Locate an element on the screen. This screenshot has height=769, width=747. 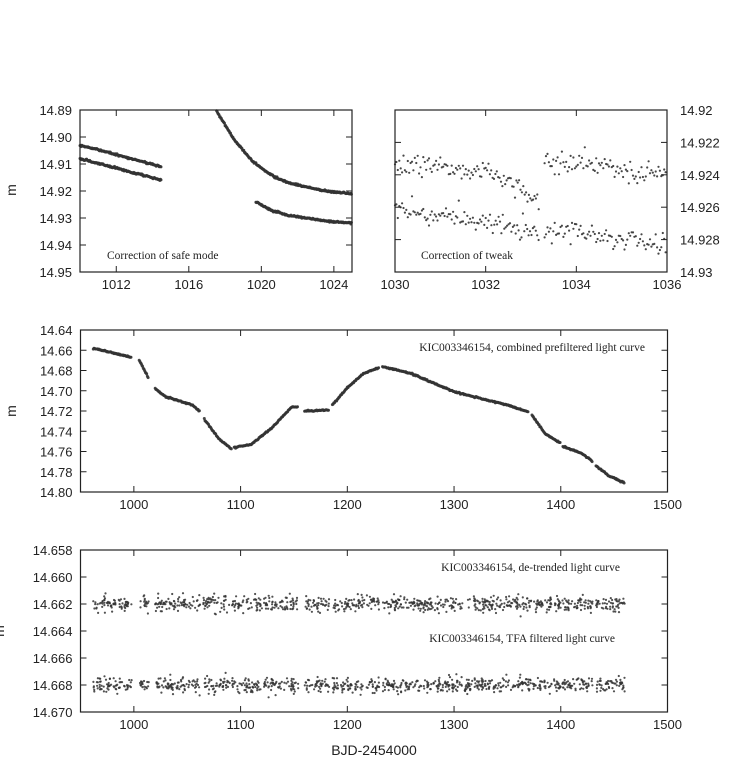
y-tick-label: 14.670 is located at coordinates (53, 712).